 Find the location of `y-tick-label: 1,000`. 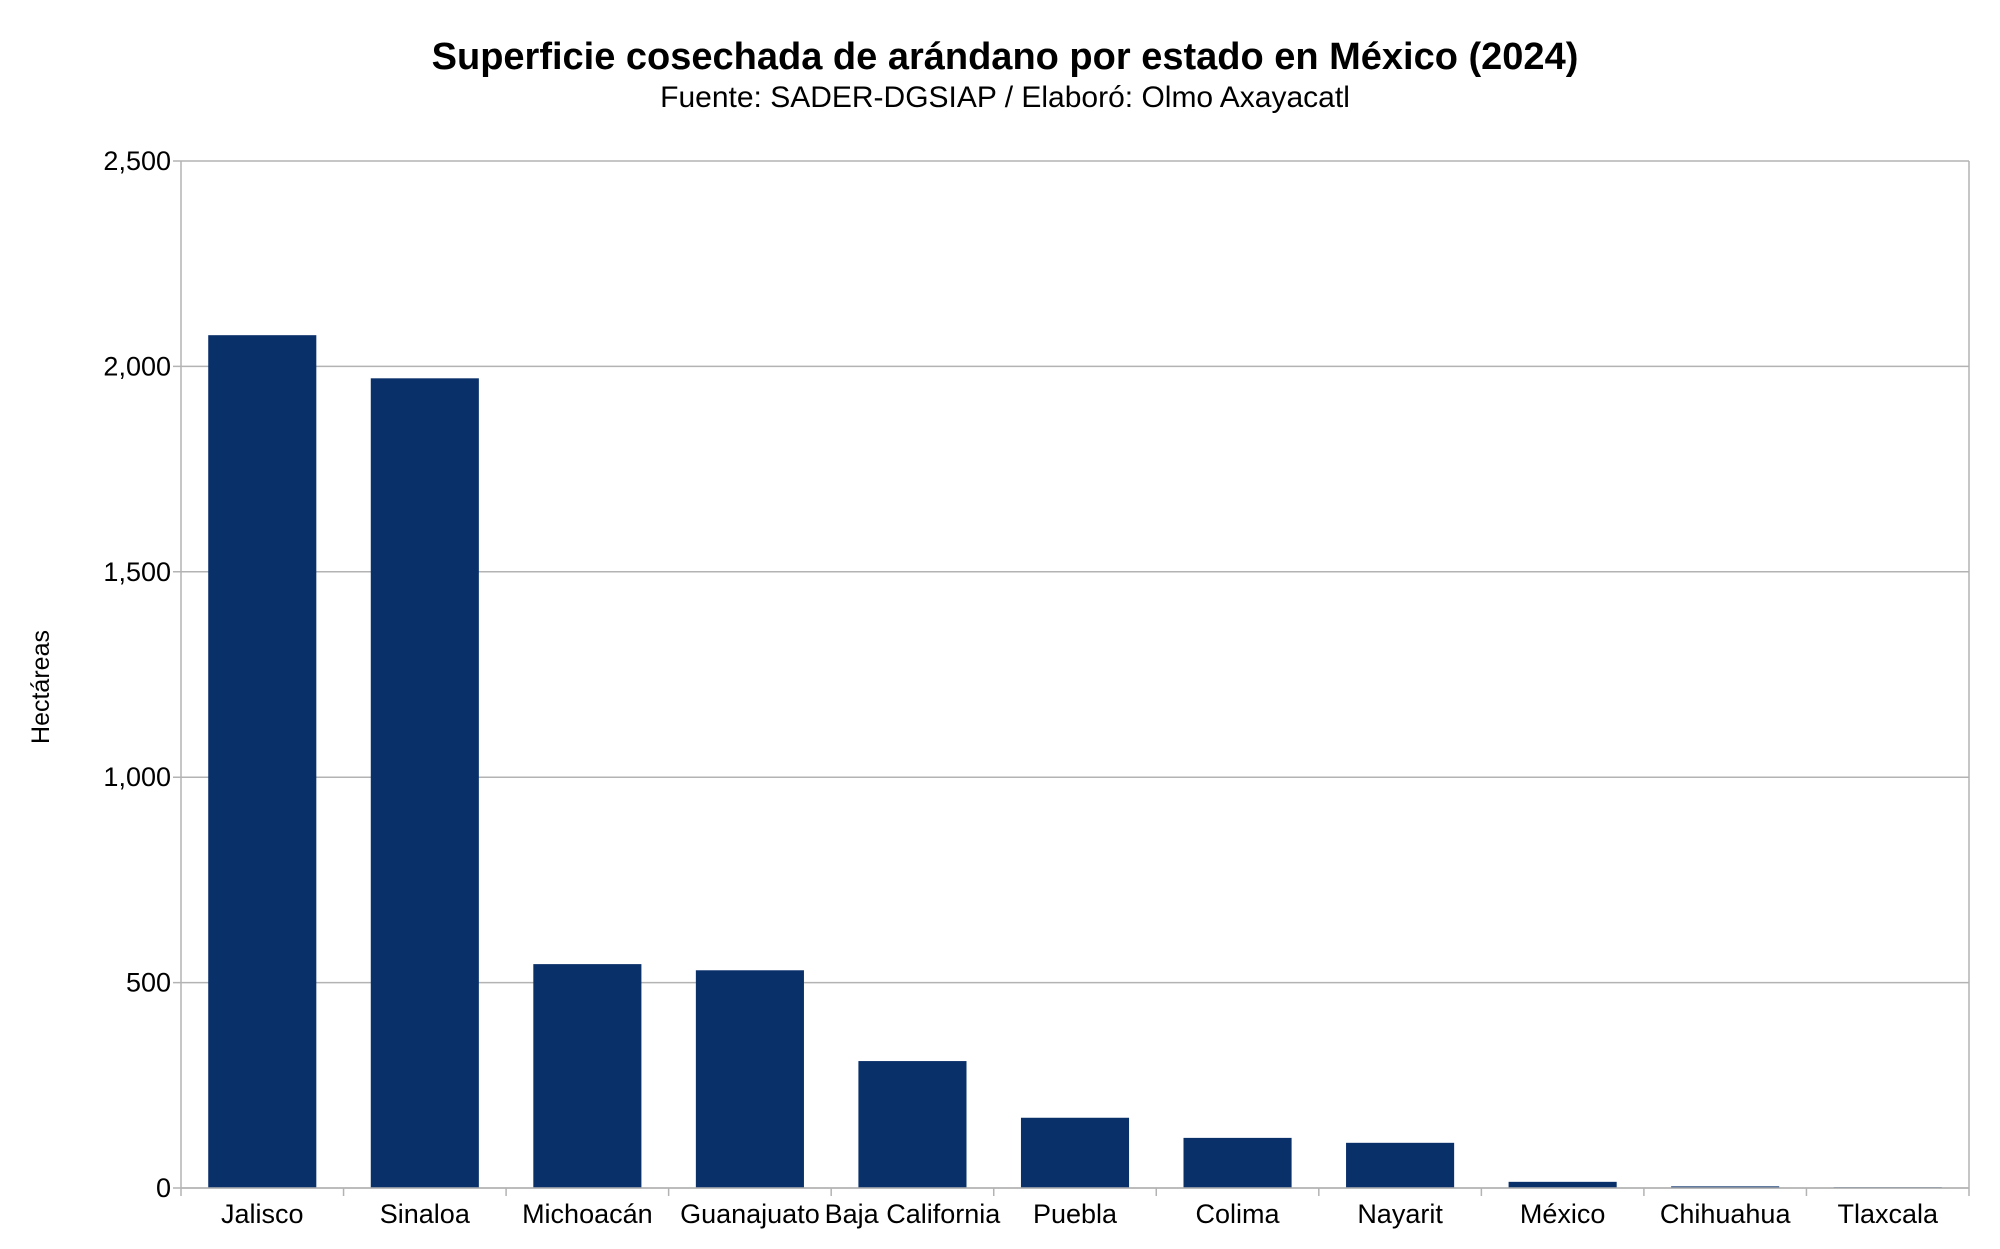

y-tick-label: 1,000 is located at coordinates (137, 777).